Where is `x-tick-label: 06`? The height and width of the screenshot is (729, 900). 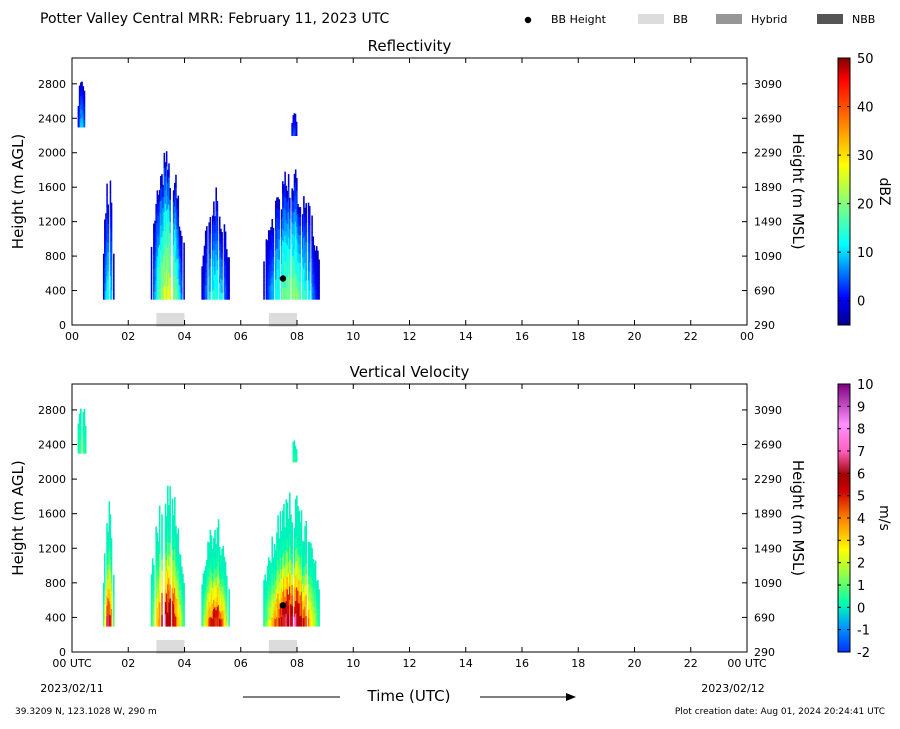 x-tick-label: 06 is located at coordinates (241, 663).